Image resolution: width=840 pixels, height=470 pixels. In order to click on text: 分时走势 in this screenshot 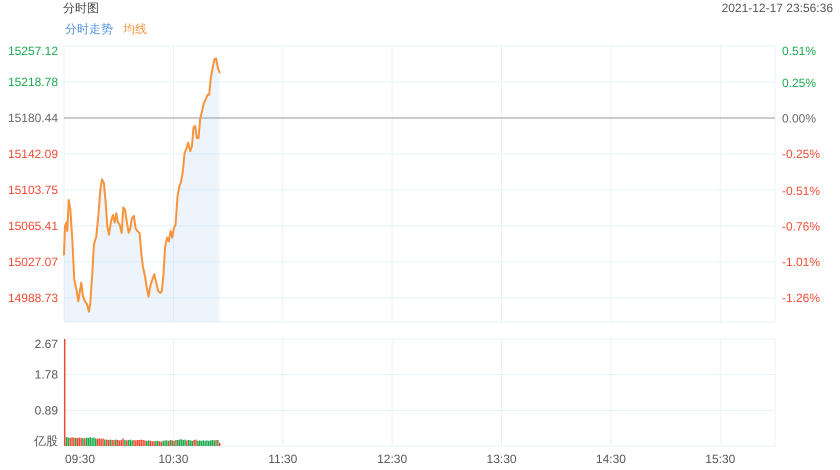, I will do `click(89, 29)`.